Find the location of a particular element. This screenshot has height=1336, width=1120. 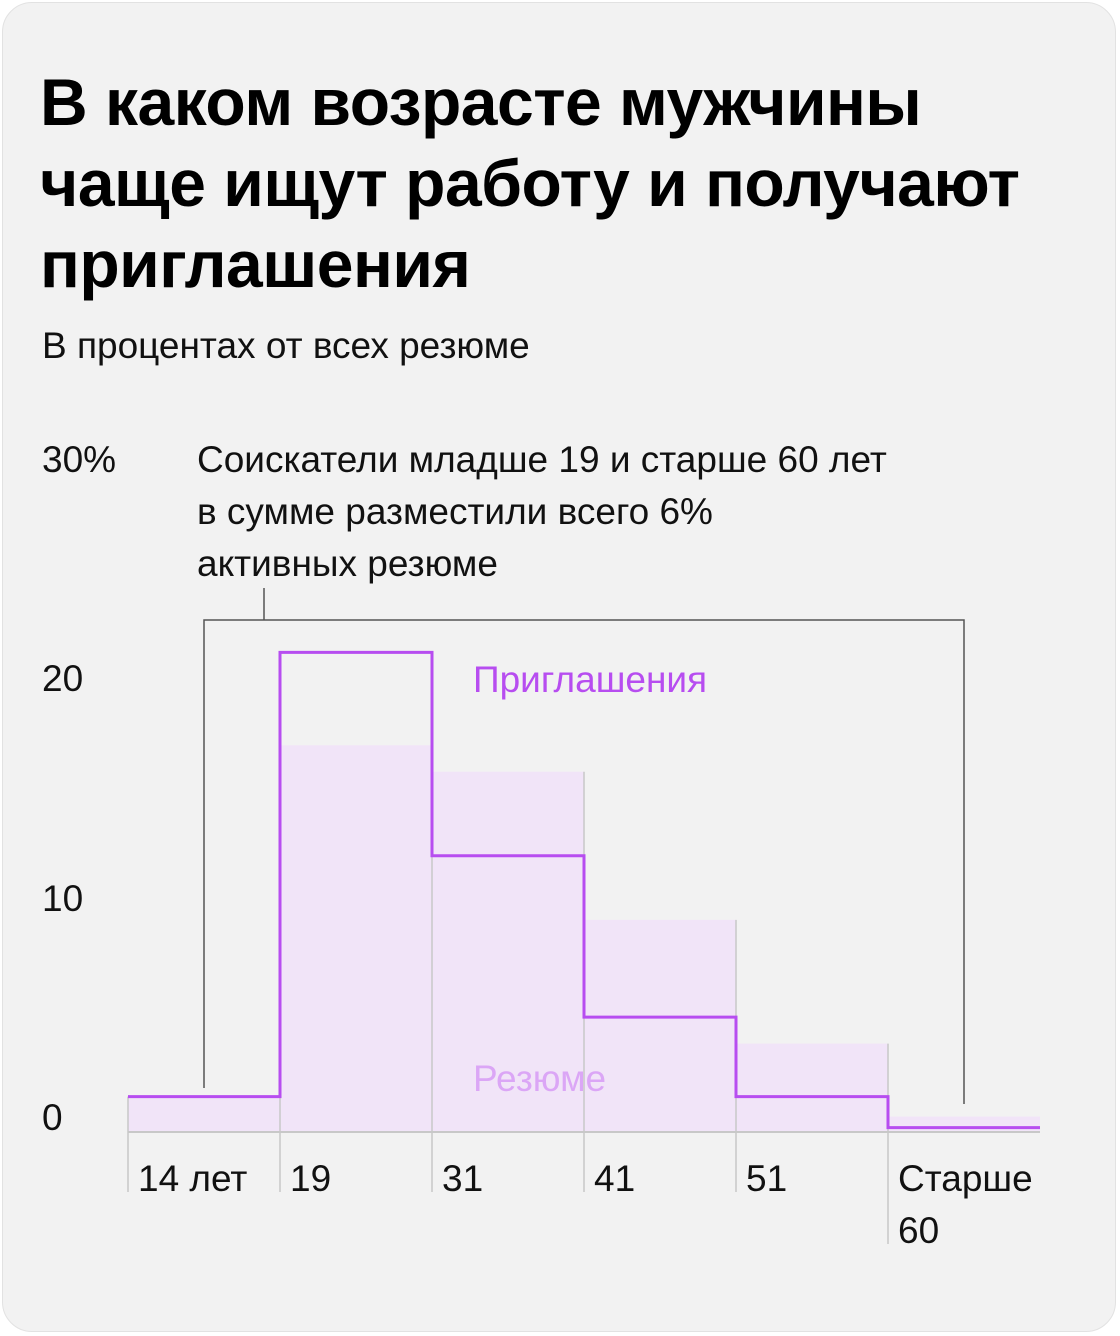

annotation-line: активных резюме is located at coordinates (347, 563).